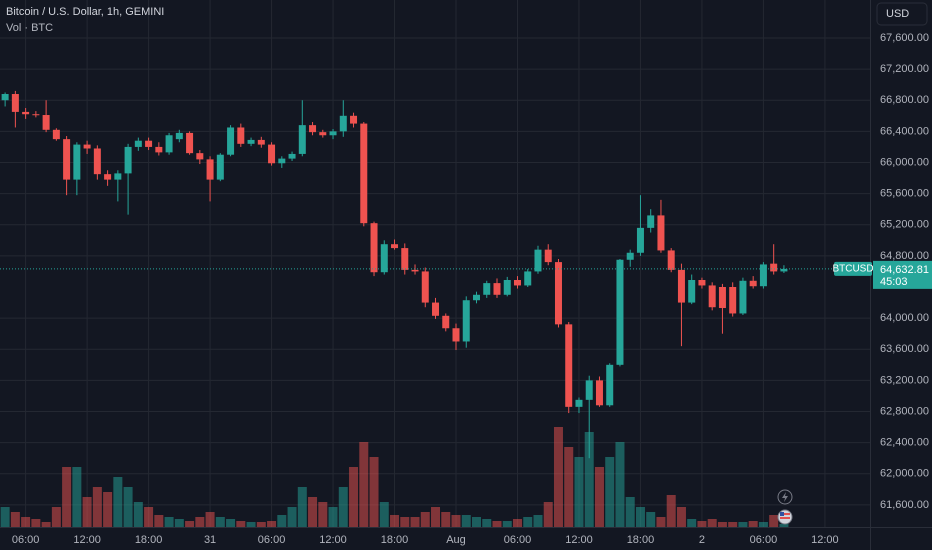  What do you see at coordinates (894, 282) in the screenshot?
I see `countdown-label: 45:03` at bounding box center [894, 282].